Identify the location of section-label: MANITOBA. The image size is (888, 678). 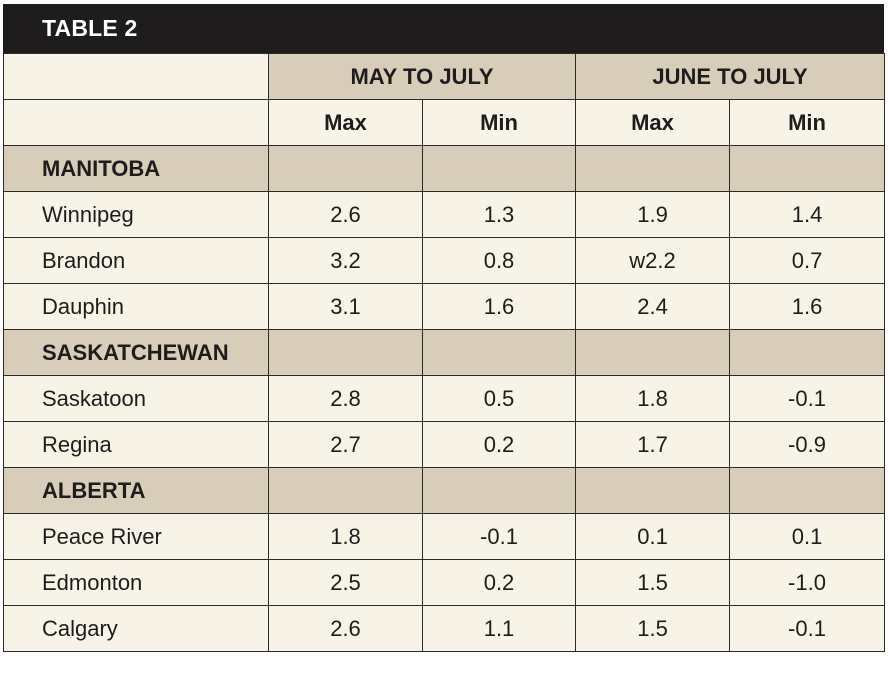
(136, 168).